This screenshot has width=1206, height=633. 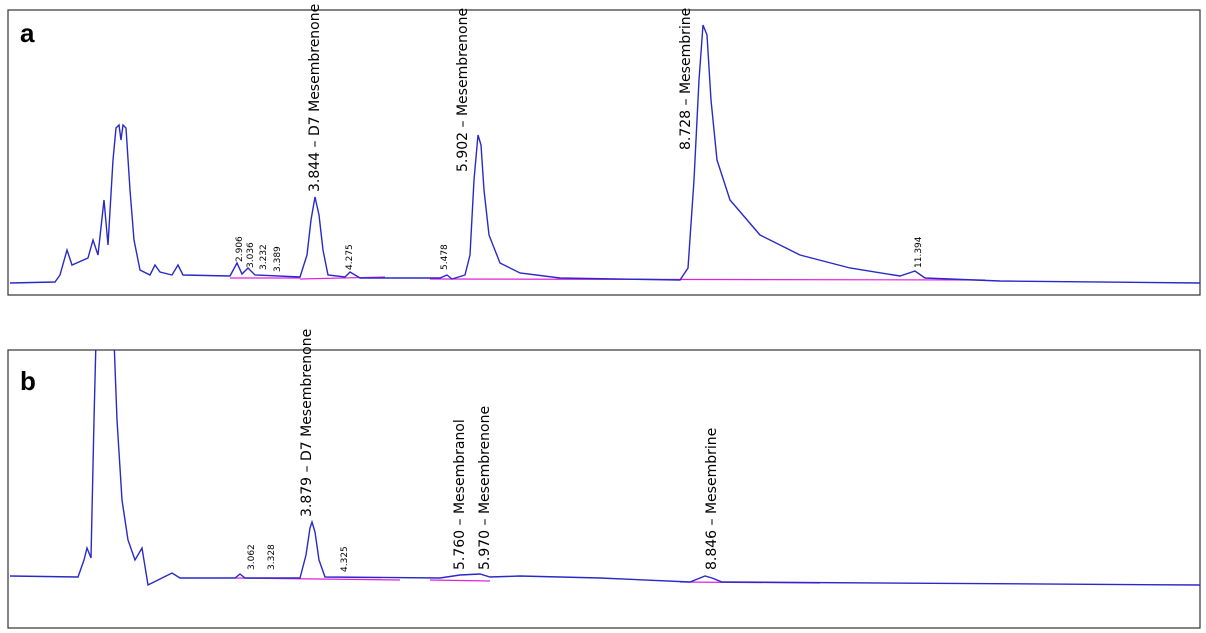 What do you see at coordinates (251, 255) in the screenshot?
I see `peak-label: 3.036` at bounding box center [251, 255].